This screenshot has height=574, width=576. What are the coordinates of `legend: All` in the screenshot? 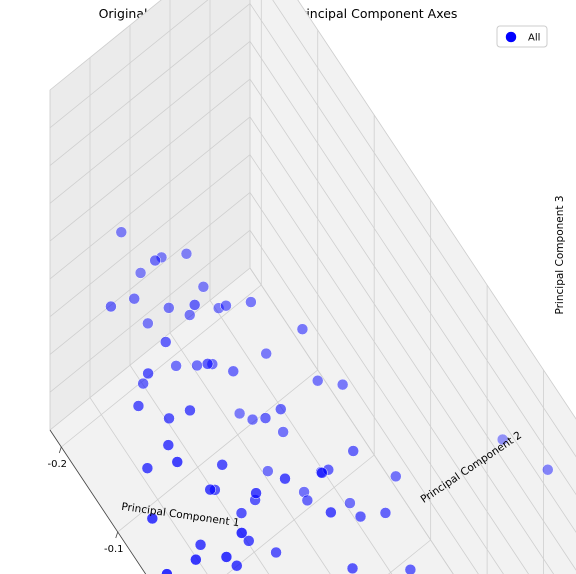 It's located at (522, 36).